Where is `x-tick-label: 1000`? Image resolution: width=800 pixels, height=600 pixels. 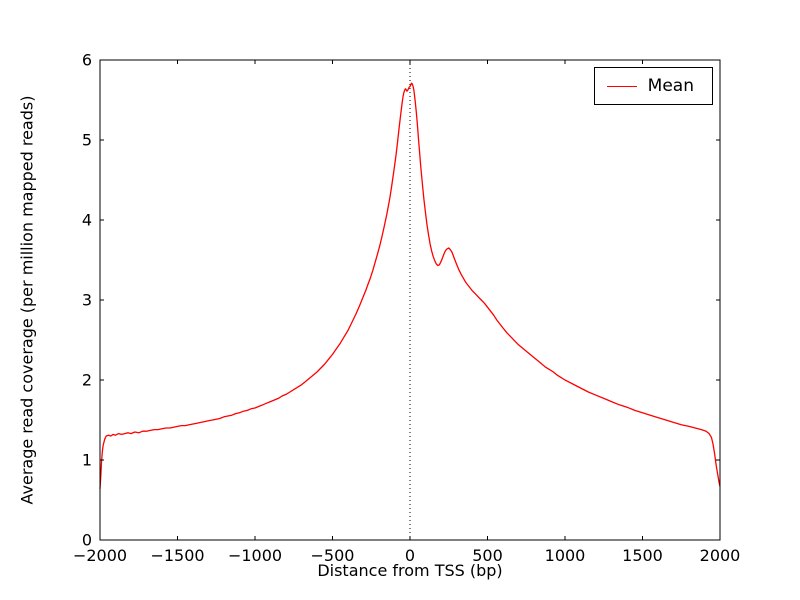 x-tick-label: 1000 is located at coordinates (565, 555).